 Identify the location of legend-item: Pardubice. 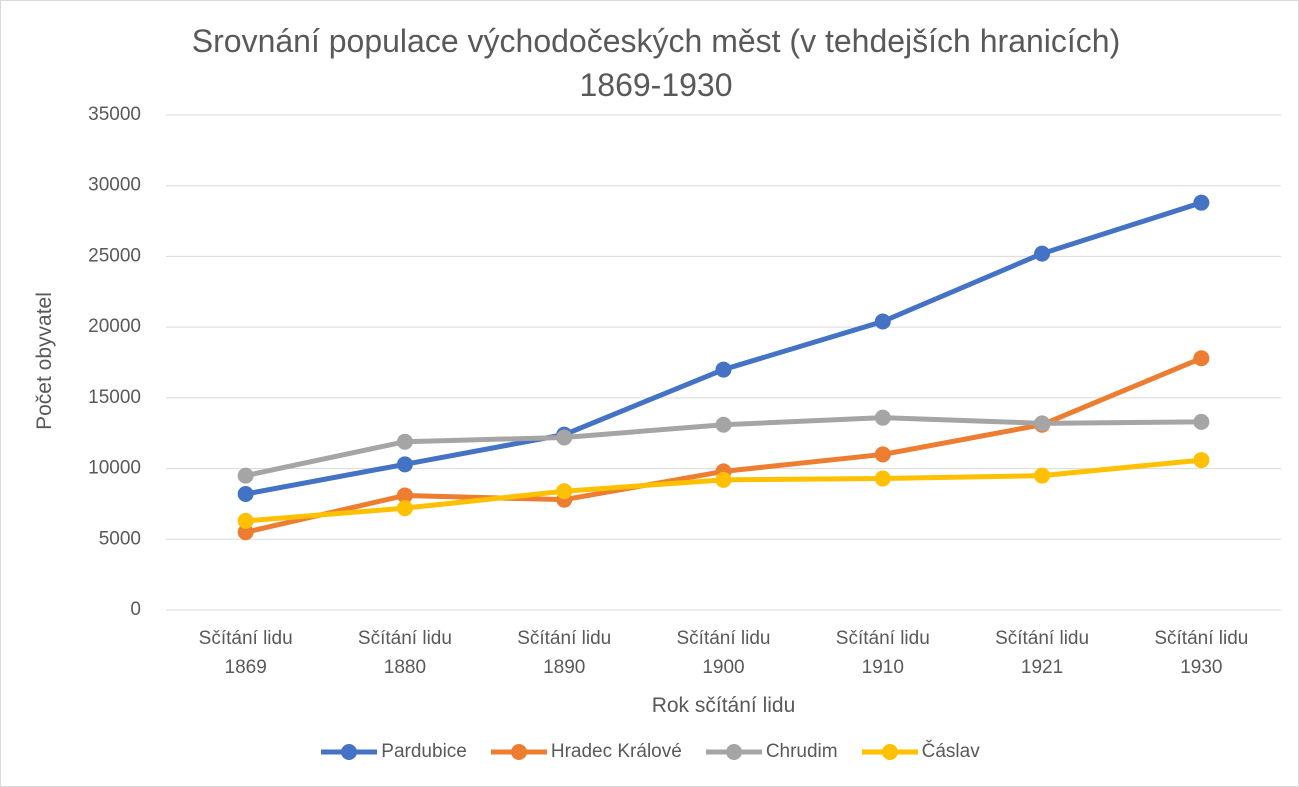
(394, 752).